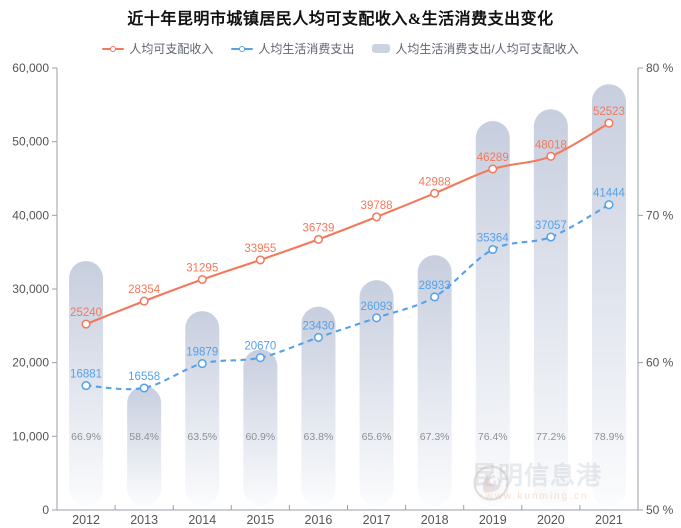  What do you see at coordinates (86, 520) in the screenshot?
I see `x-axis-label: 2012` at bounding box center [86, 520].